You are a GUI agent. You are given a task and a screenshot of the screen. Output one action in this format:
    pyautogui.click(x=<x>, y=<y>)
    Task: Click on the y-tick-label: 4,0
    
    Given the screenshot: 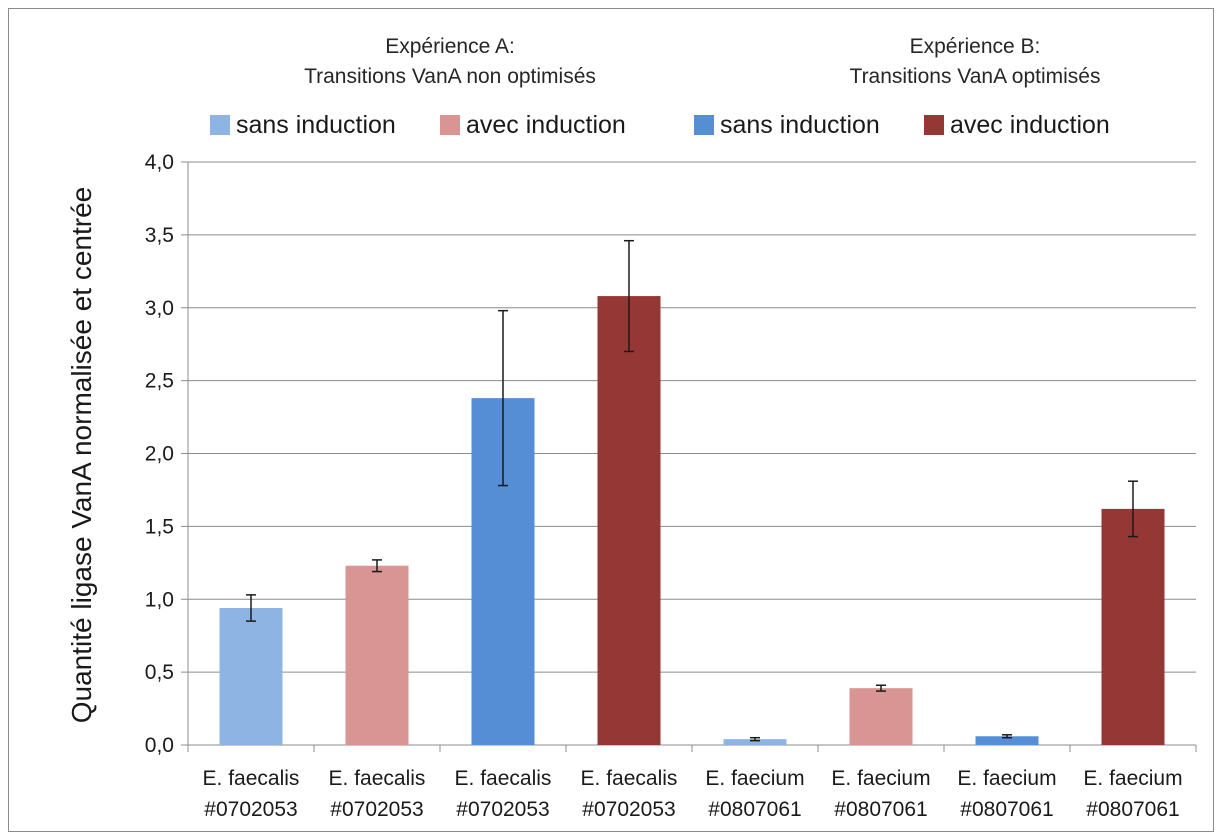 What is the action you would take?
    pyautogui.click(x=159, y=162)
    